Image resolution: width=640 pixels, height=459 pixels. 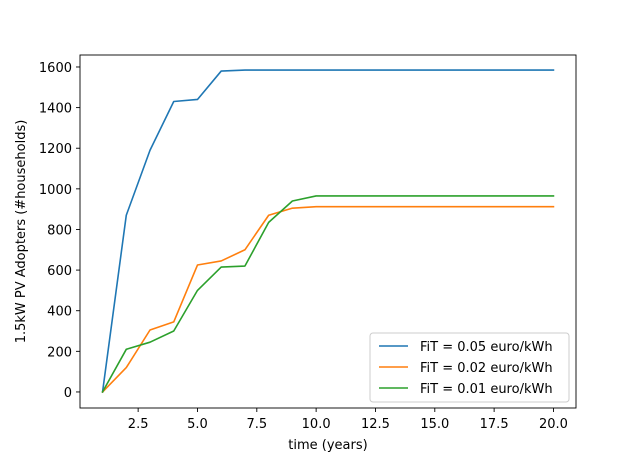 What do you see at coordinates (138, 424) in the screenshot?
I see `x-tick-label: 2.5` at bounding box center [138, 424].